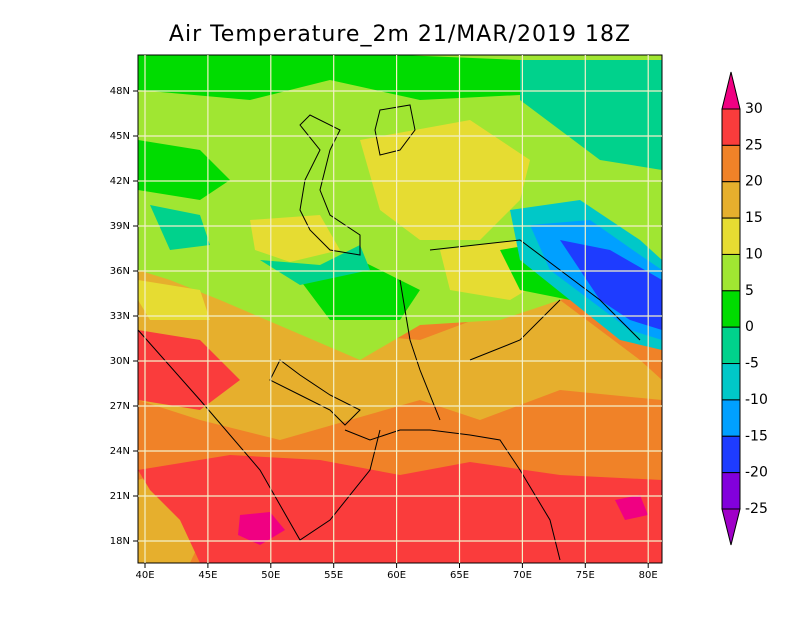  Describe the element at coordinates (120, 91) in the screenshot. I see `lat-label: 48N` at that location.